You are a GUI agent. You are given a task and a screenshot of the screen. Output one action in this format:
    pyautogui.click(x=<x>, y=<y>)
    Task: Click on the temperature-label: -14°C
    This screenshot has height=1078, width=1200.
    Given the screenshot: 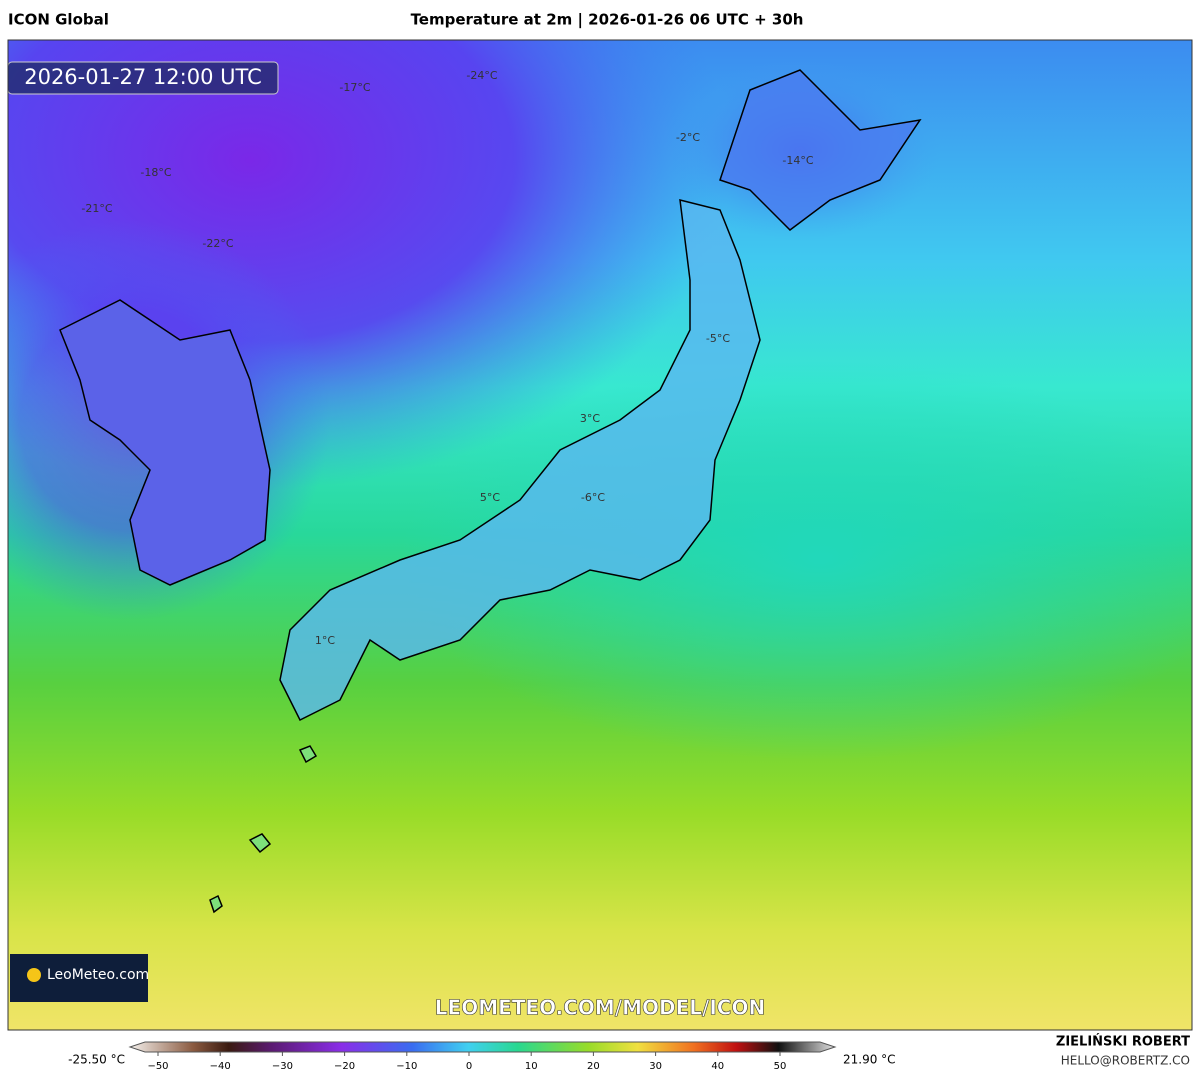 What is the action you would take?
    pyautogui.click(x=797, y=160)
    